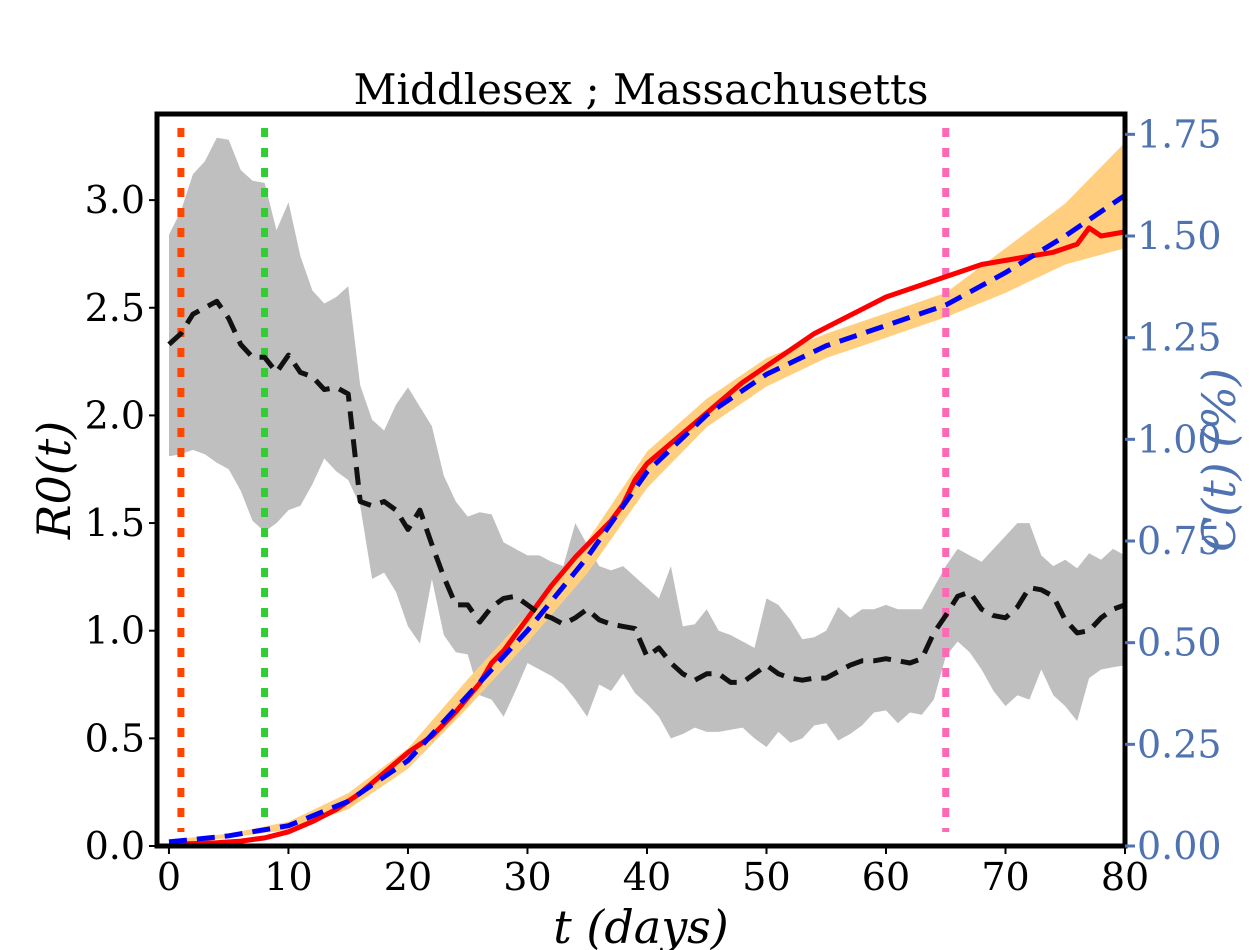 This screenshot has height=950, width=1250. I want to click on x-tick-label: 20, so click(408, 877).